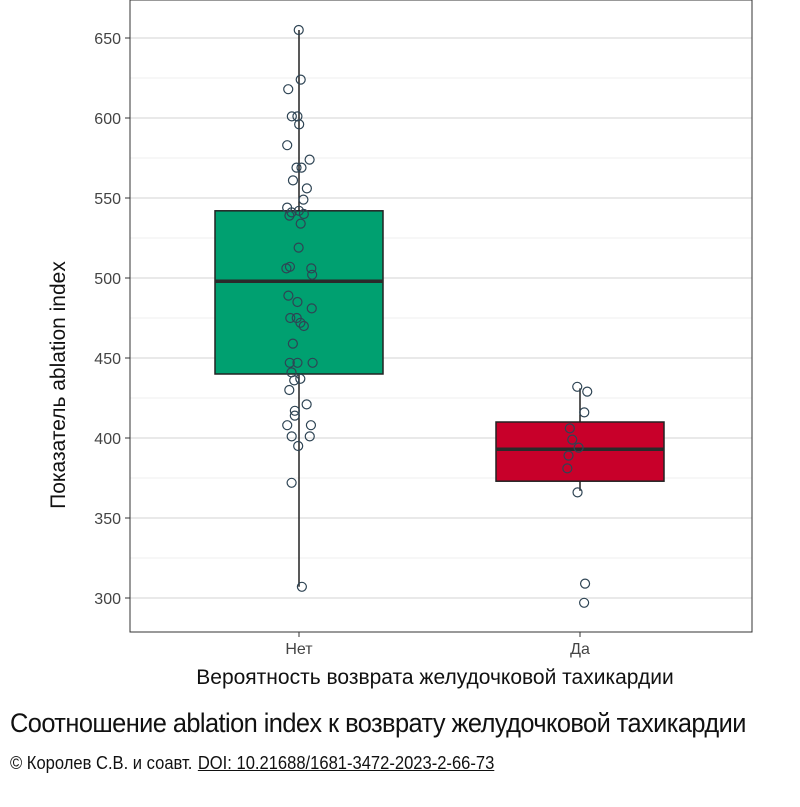  Describe the element at coordinates (299, 292) in the screenshot. I see `box-net` at that location.